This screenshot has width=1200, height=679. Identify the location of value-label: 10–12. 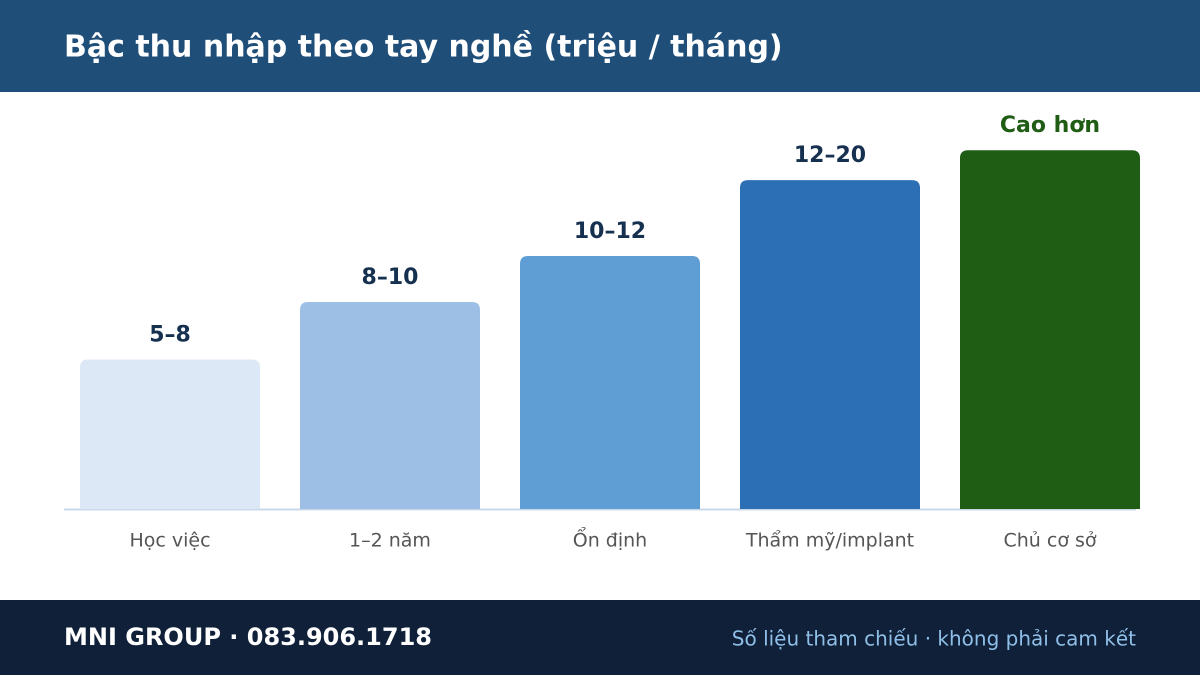
(610, 231).